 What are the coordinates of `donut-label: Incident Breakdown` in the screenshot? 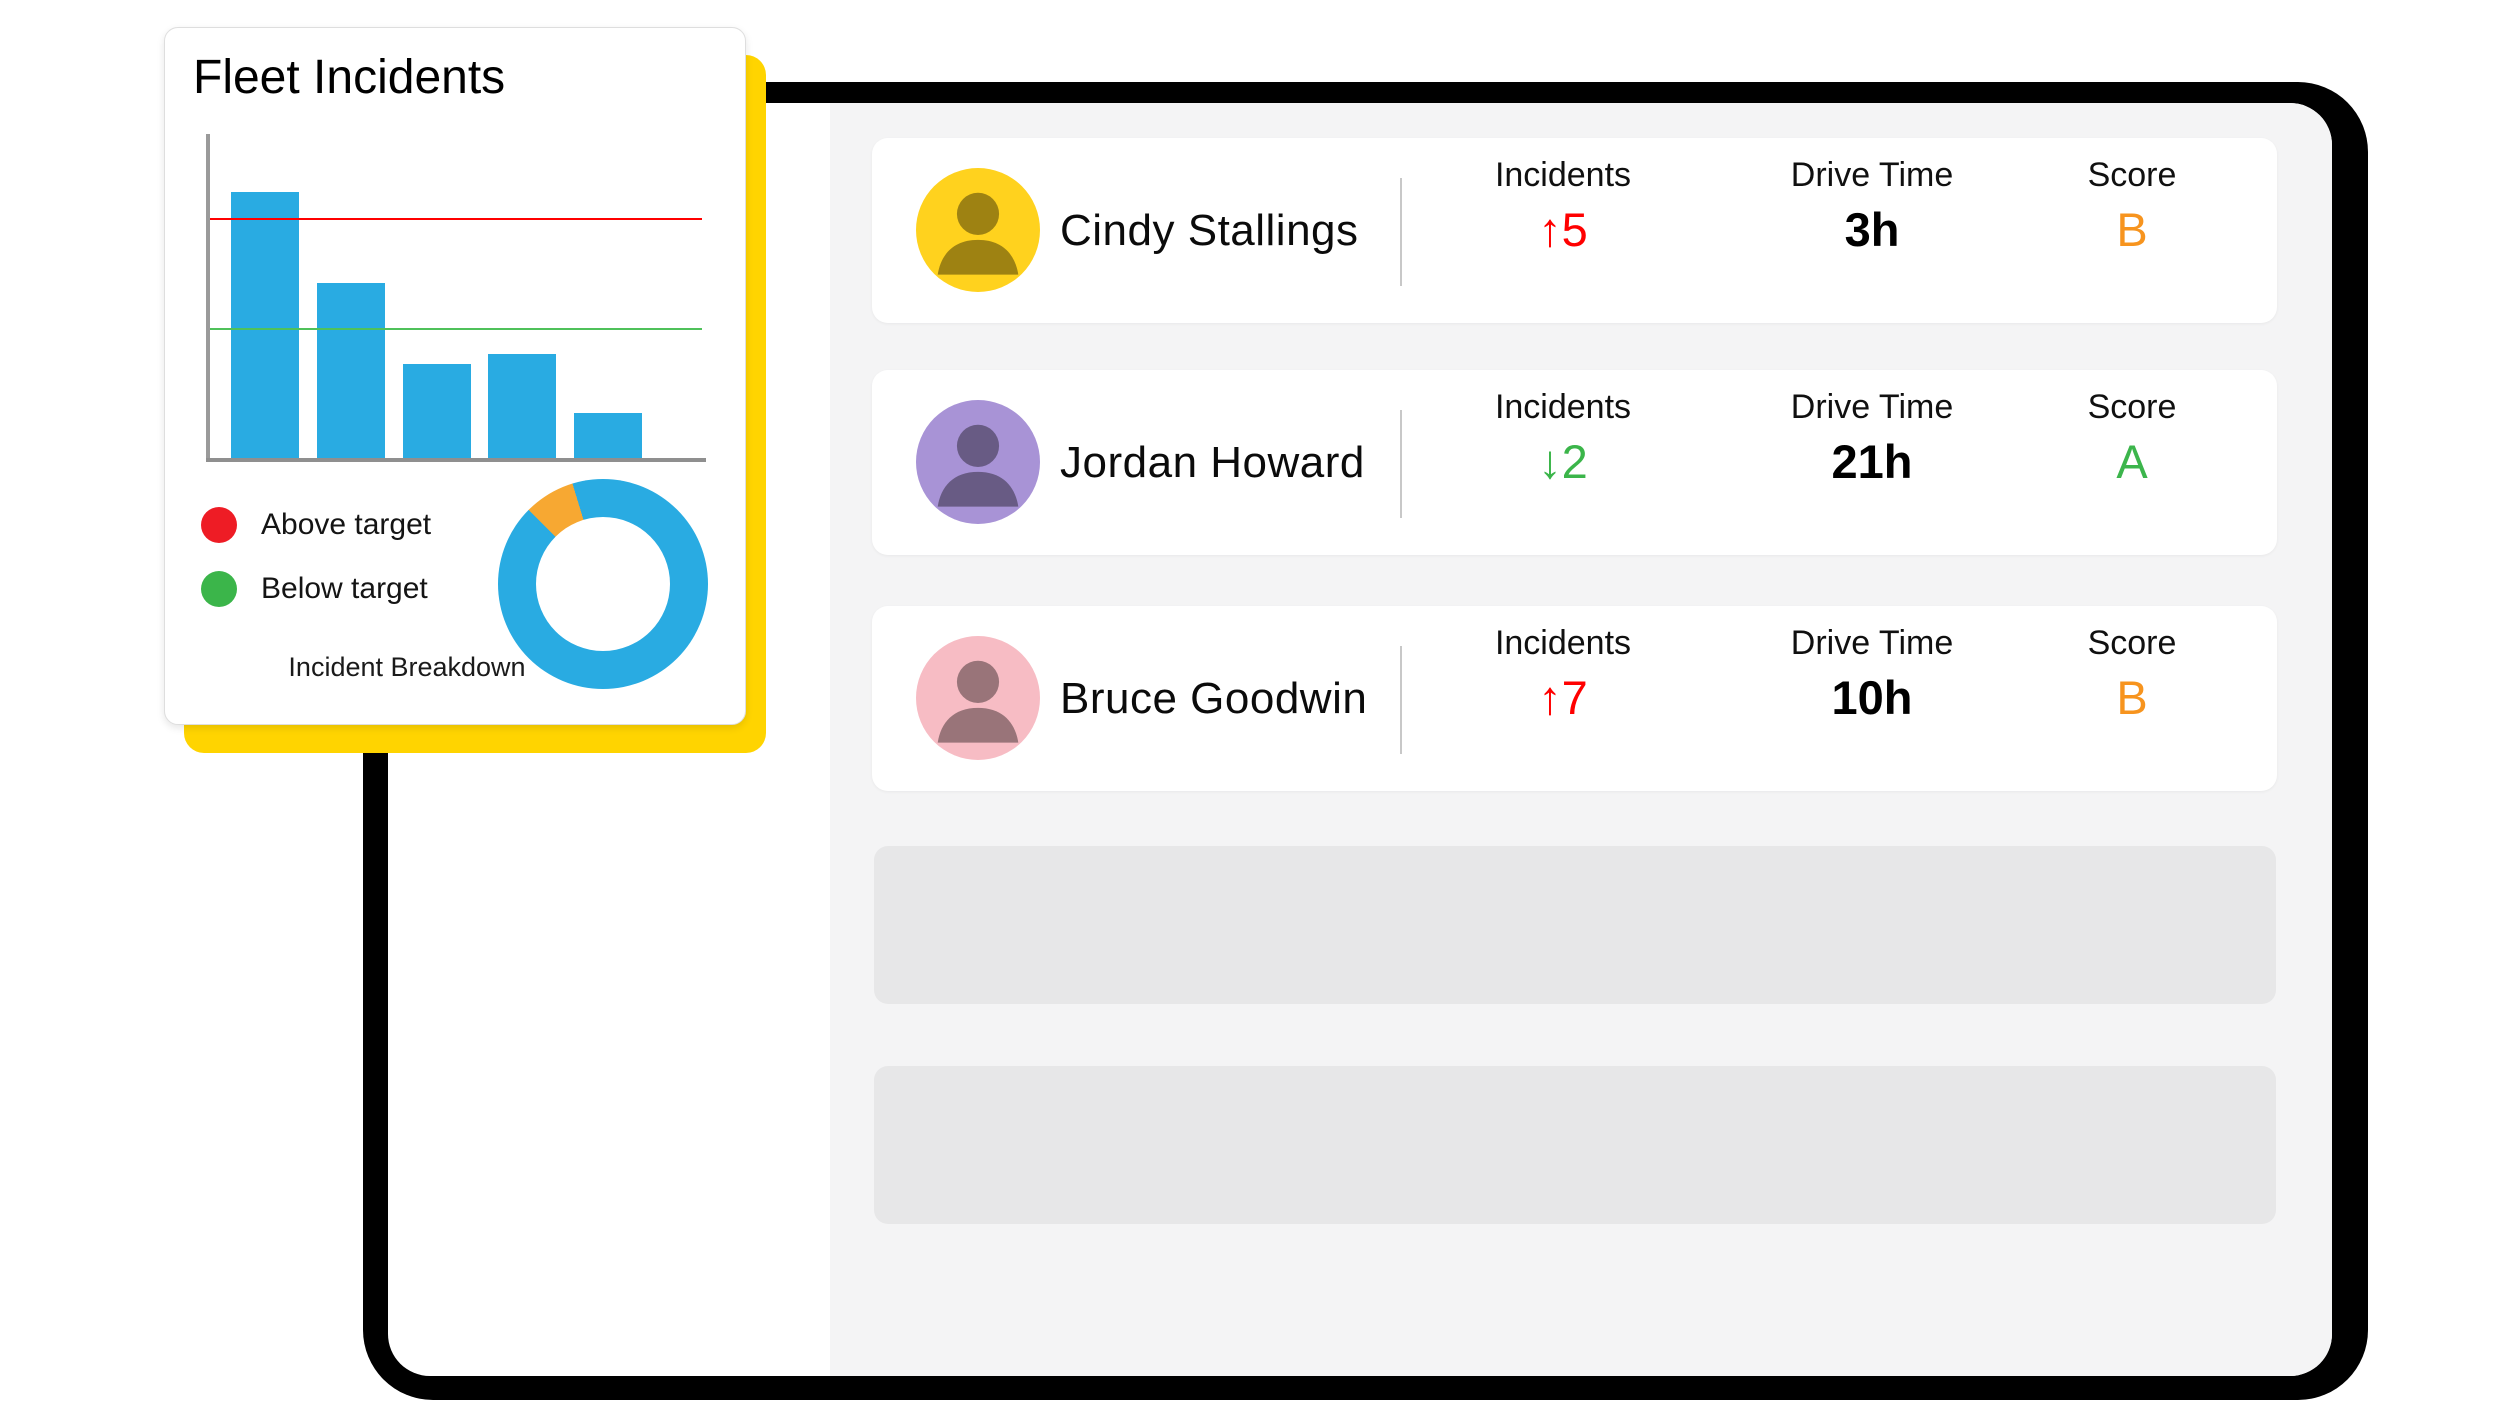 It's located at (407, 667).